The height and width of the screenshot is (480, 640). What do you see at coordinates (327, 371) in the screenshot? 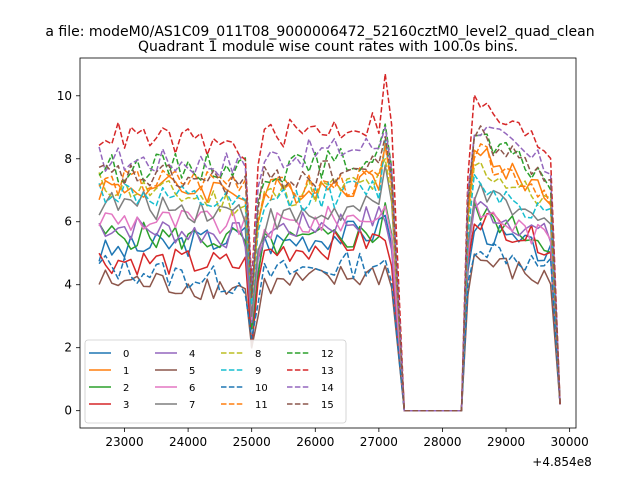
I see `legend-label-13: 13` at bounding box center [327, 371].